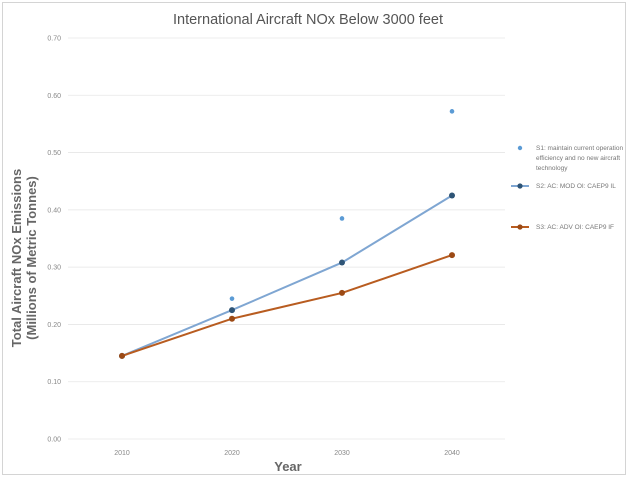 The width and height of the screenshot is (630, 479). I want to click on legend-label: S2: AC: MOD OI: CAEP9 IL, so click(576, 186).